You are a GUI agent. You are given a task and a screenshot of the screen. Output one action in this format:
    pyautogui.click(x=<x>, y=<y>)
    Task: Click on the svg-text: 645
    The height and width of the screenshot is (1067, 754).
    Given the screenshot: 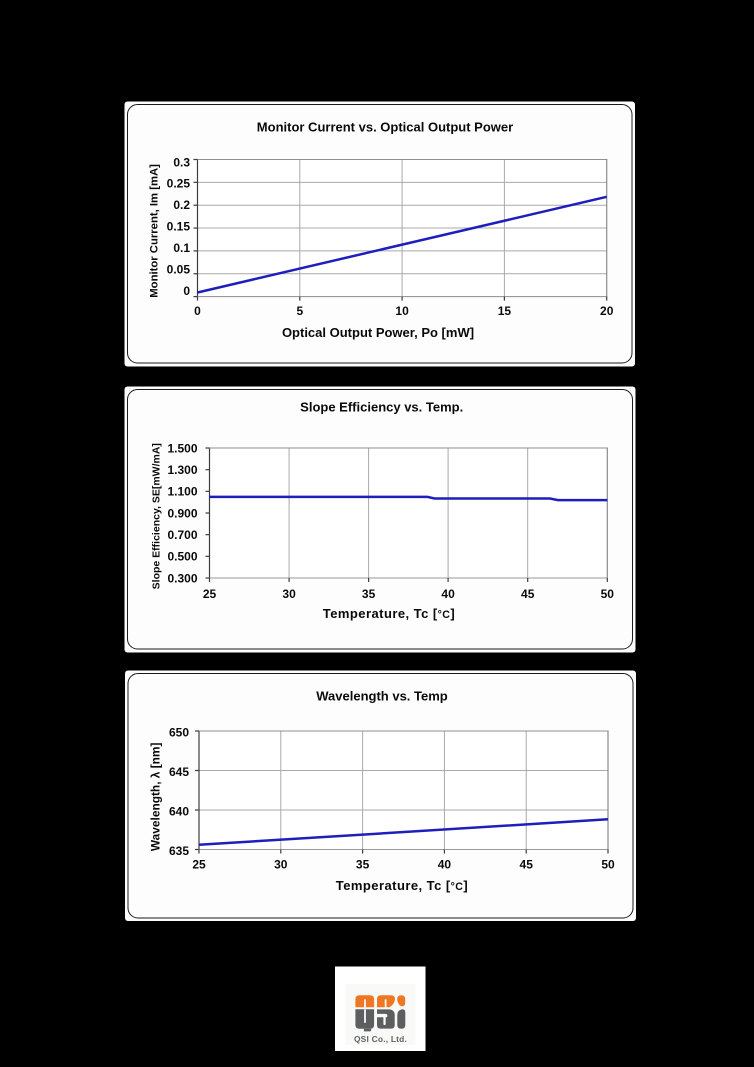 What is the action you would take?
    pyautogui.click(x=179, y=772)
    